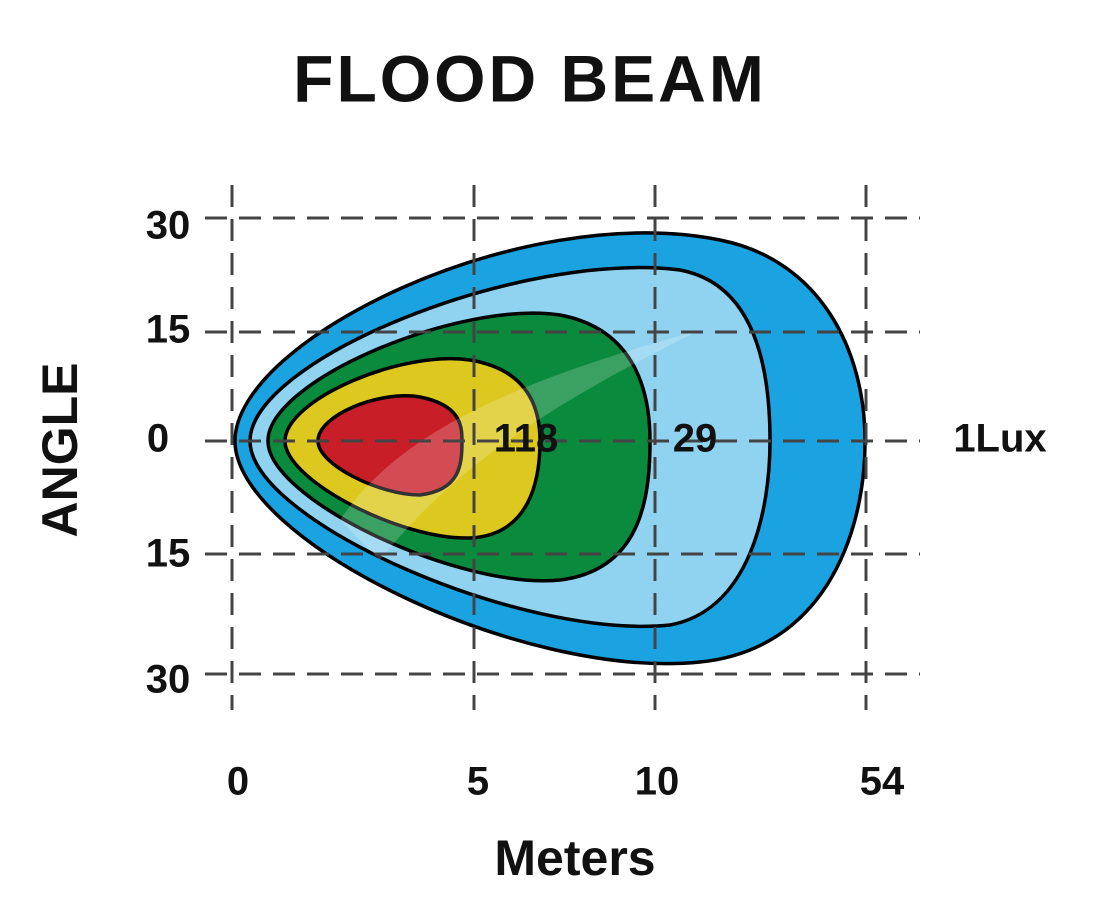 This screenshot has height=915, width=1105. What do you see at coordinates (530, 78) in the screenshot?
I see `title: FLOOD BEAM` at bounding box center [530, 78].